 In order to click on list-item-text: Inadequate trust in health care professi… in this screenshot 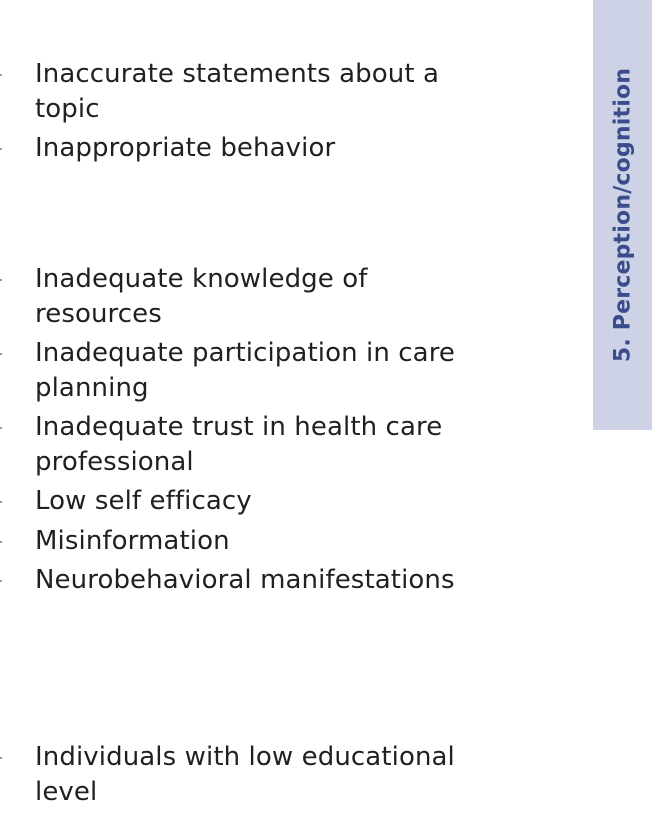, I will do `click(239, 444)`.